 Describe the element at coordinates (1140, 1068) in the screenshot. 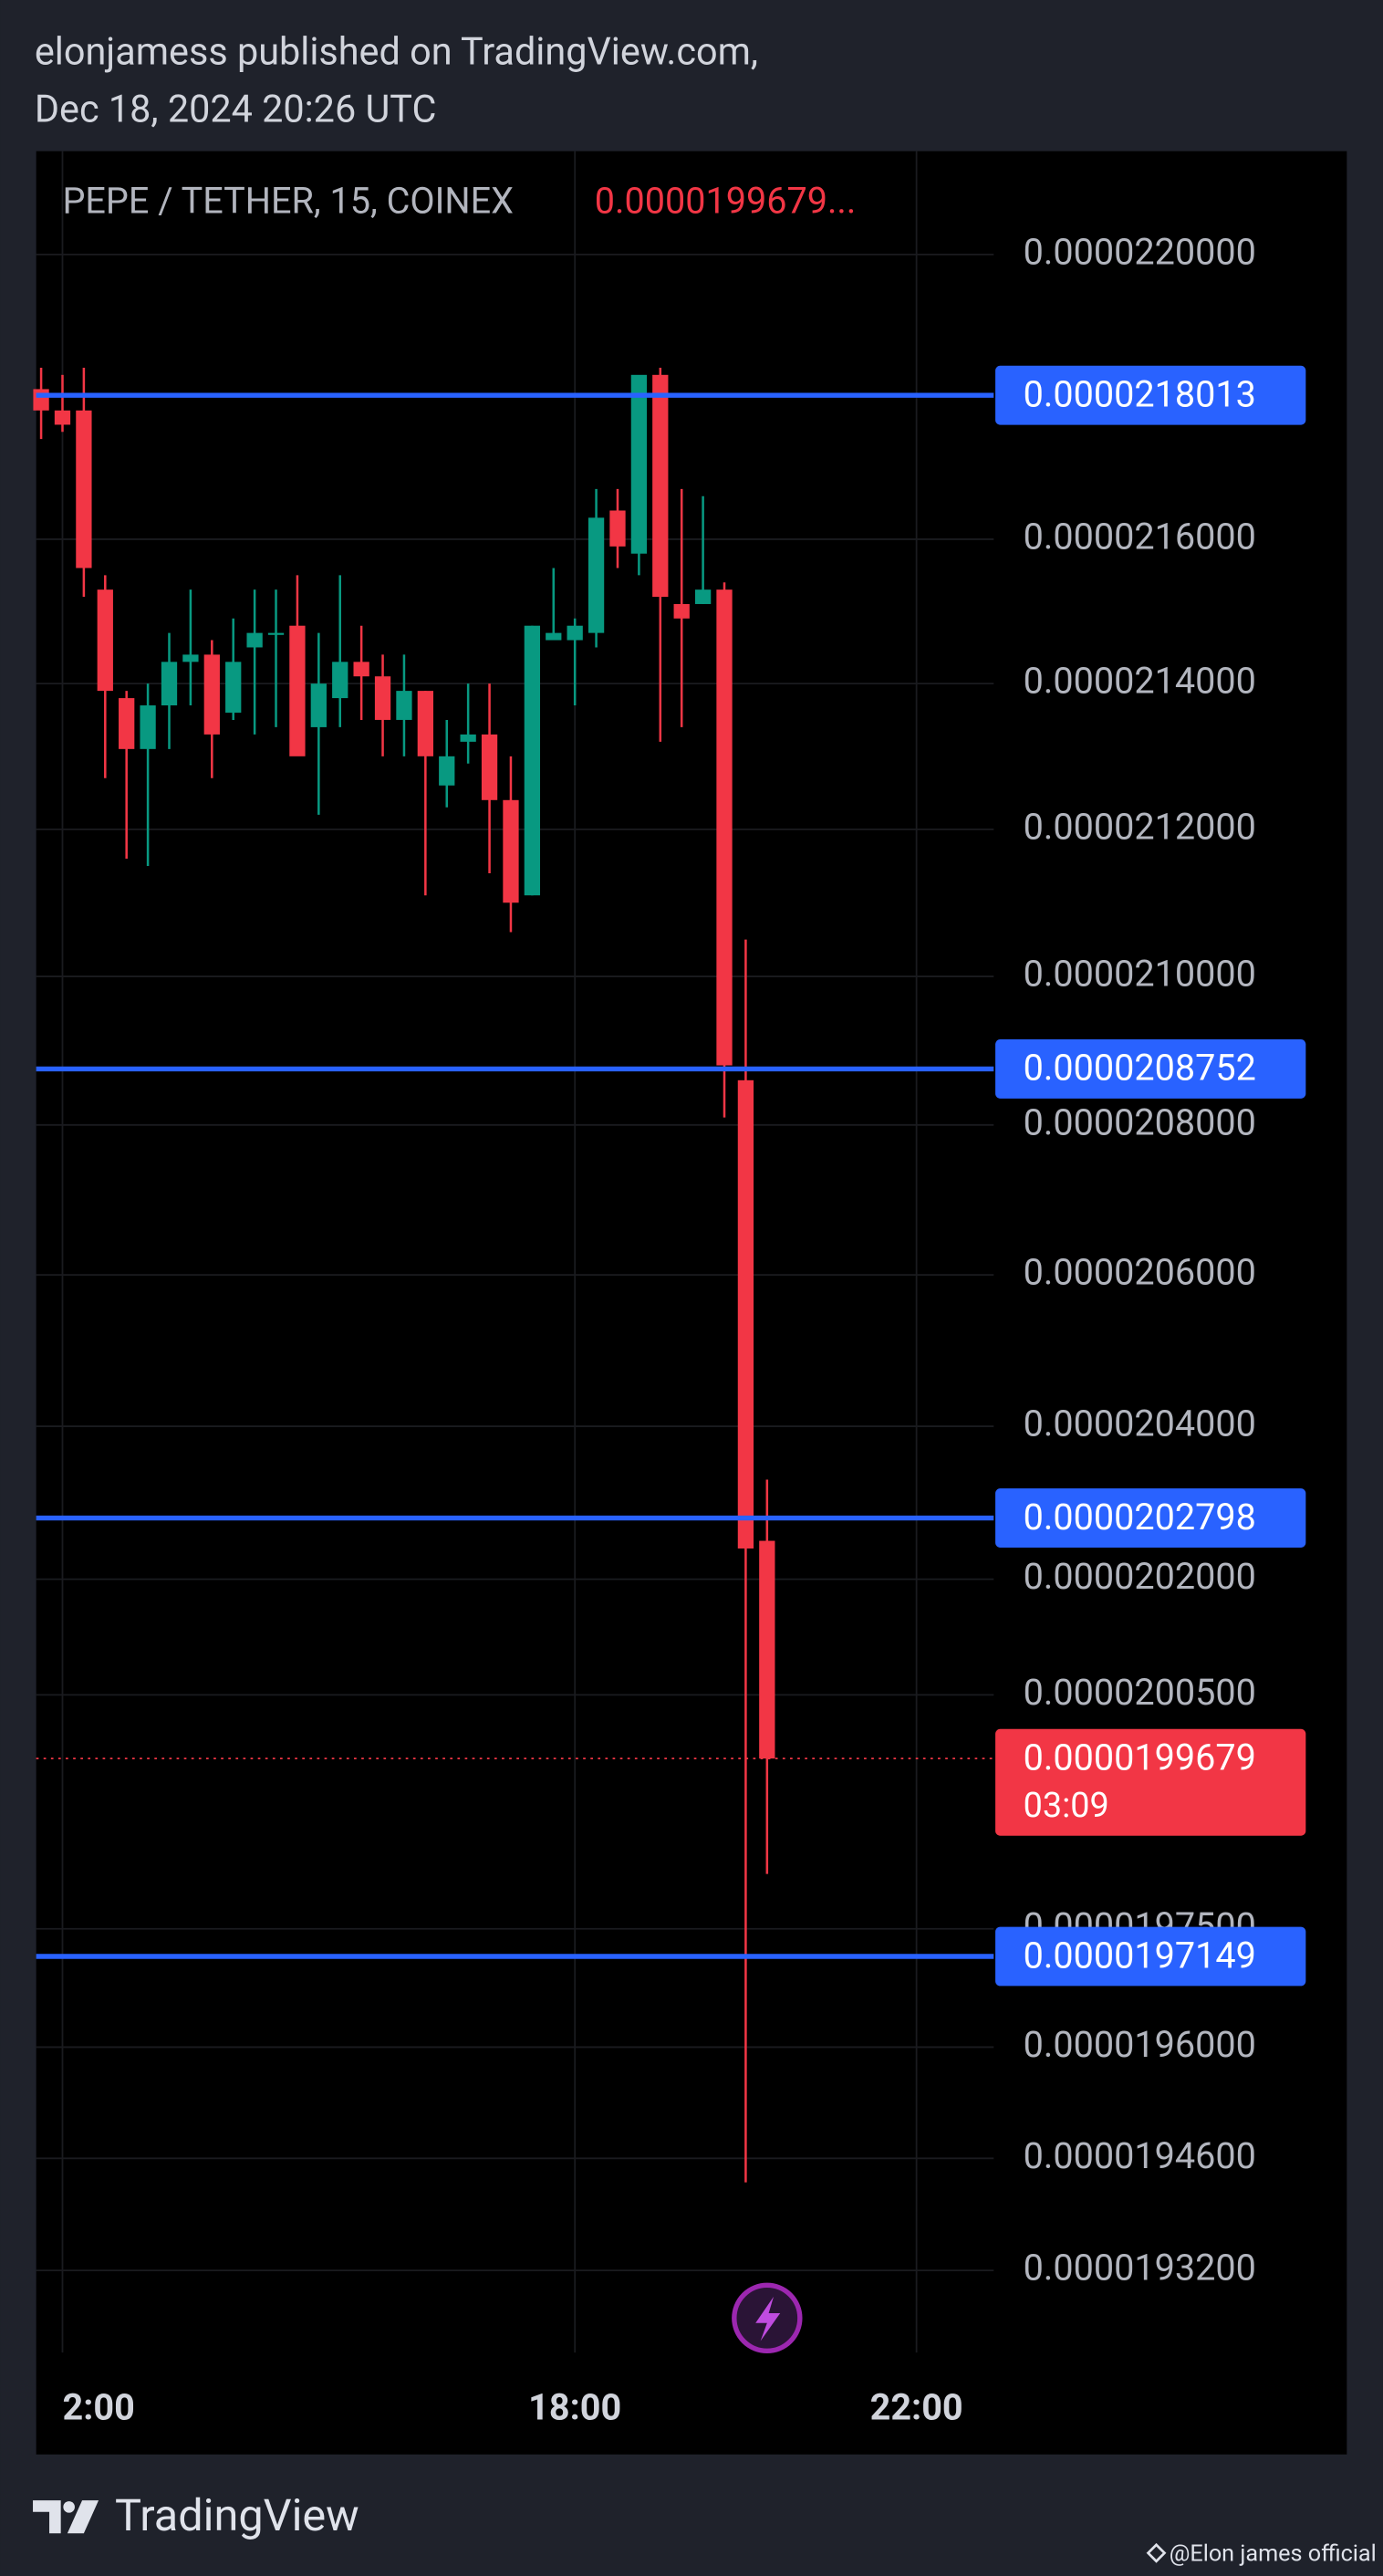

I see `price-line-label: 0.0000208752` at that location.